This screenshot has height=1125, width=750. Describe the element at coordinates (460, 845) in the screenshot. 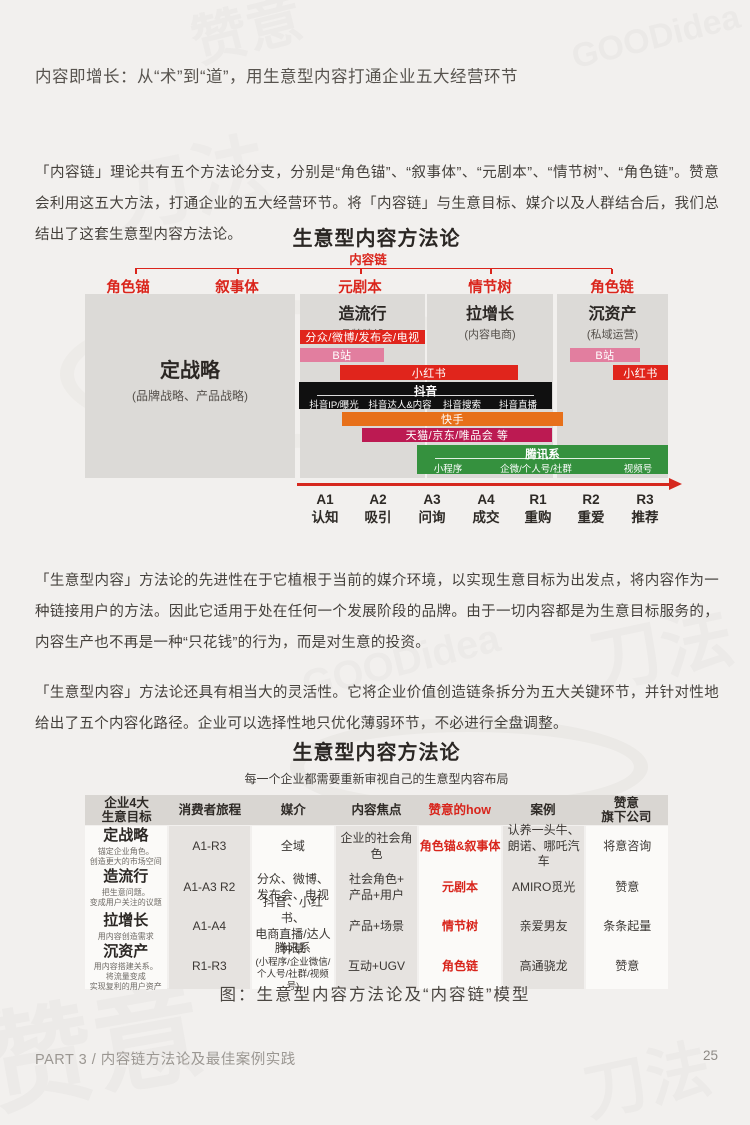

I see `cell-how-1: 角色锚&叙事体` at that location.